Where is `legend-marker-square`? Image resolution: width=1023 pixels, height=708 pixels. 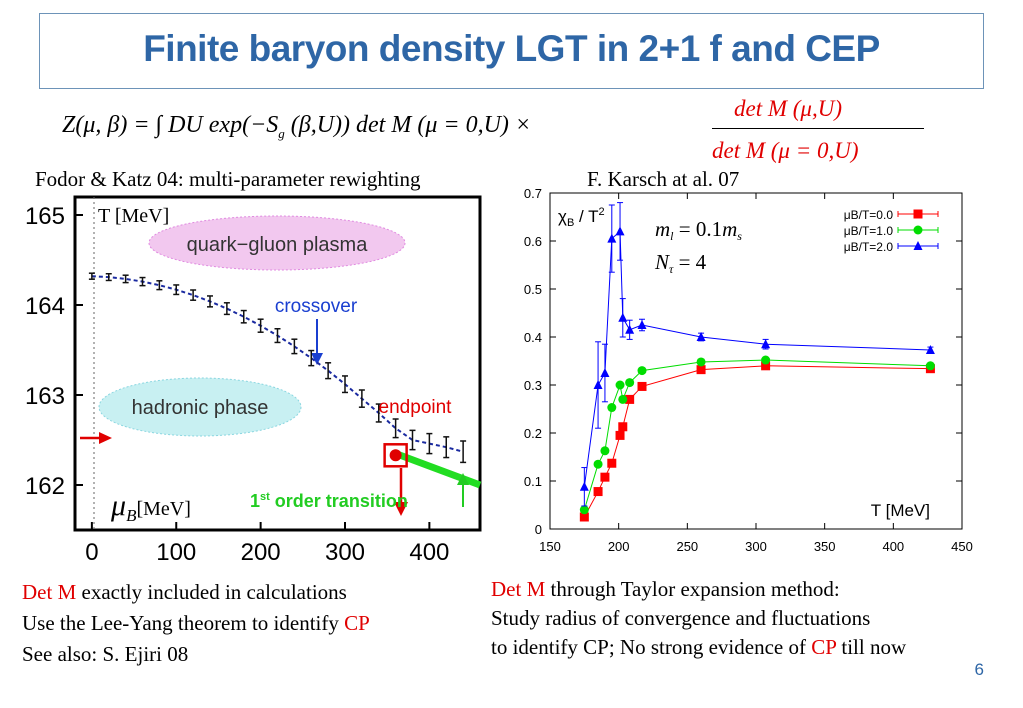
legend-marker-square is located at coordinates (918, 214).